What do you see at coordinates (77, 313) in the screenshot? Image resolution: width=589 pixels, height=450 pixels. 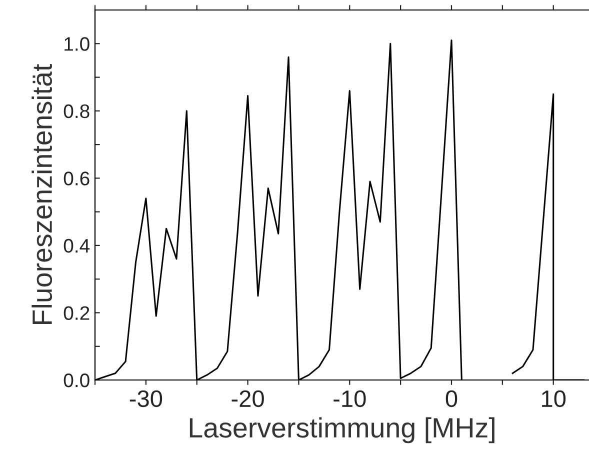 I see `y-tick-label: 0.2` at bounding box center [77, 313].